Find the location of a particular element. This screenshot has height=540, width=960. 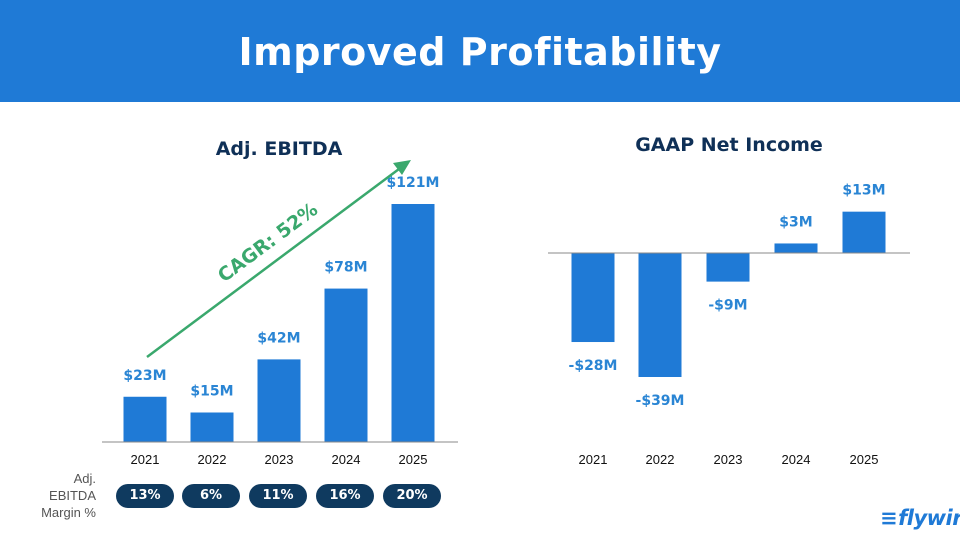

flywire-mark-icon: ≡ is located at coordinates (889, 518).